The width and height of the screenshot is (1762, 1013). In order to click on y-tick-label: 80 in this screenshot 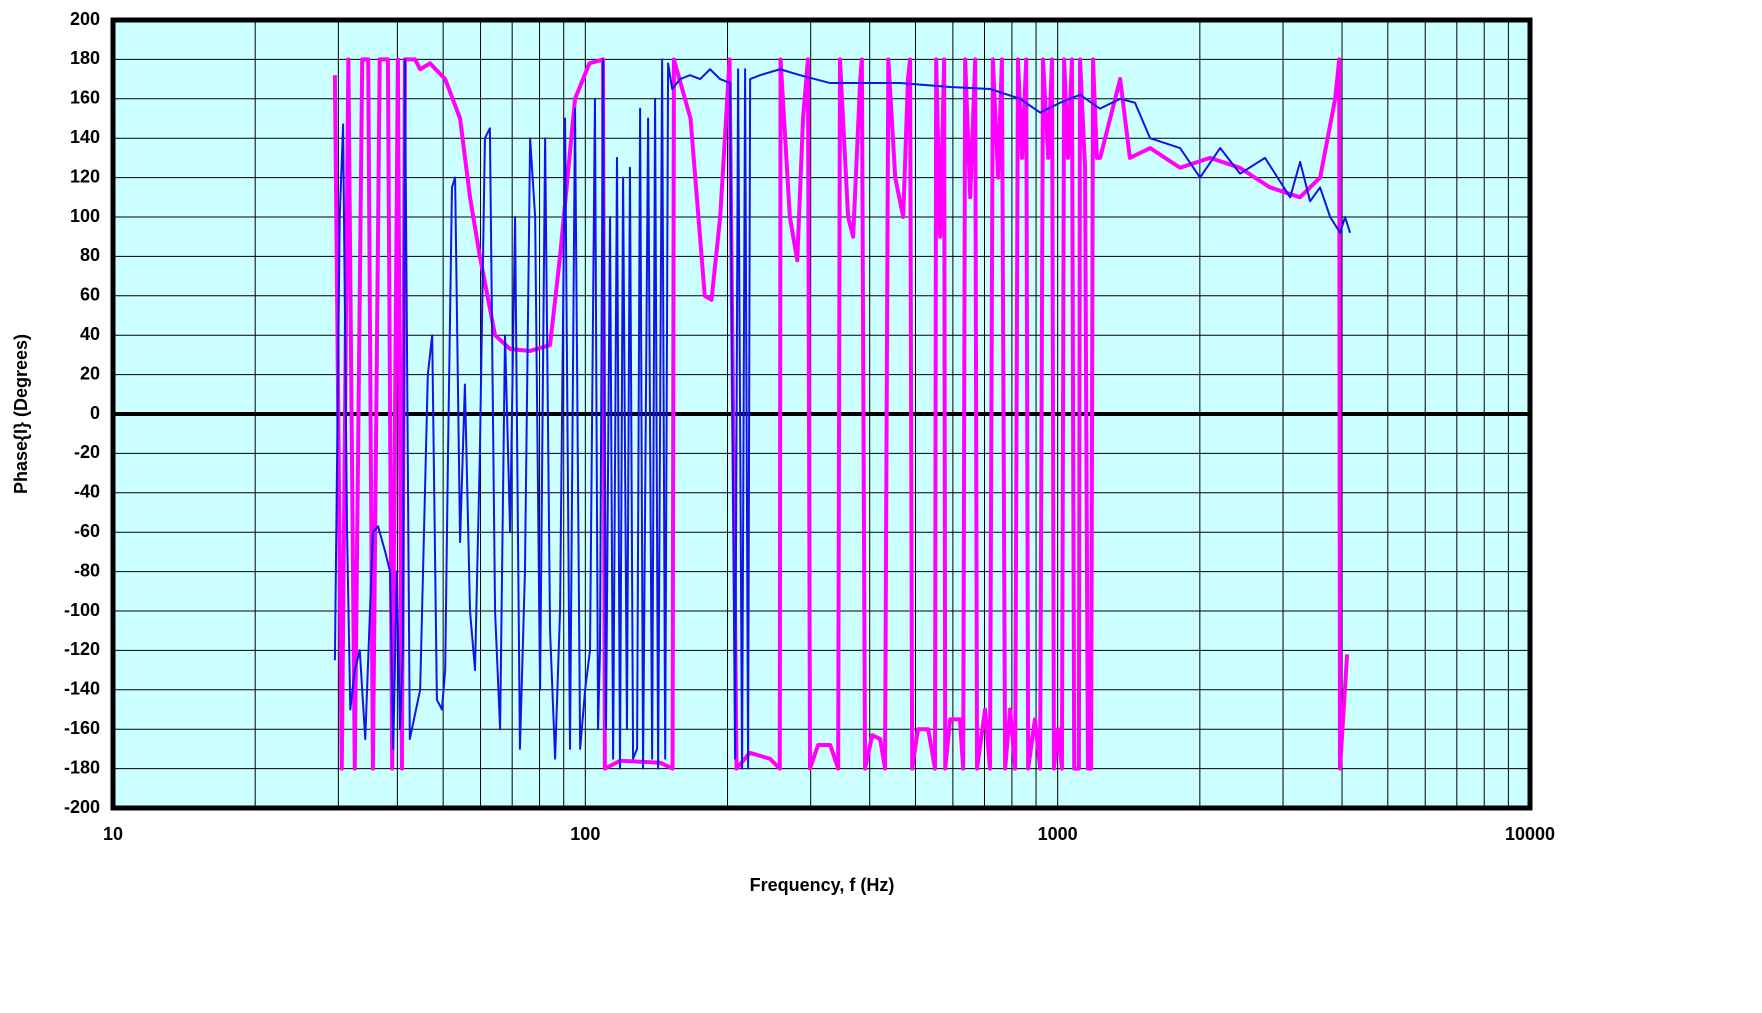, I will do `click(90, 255)`.